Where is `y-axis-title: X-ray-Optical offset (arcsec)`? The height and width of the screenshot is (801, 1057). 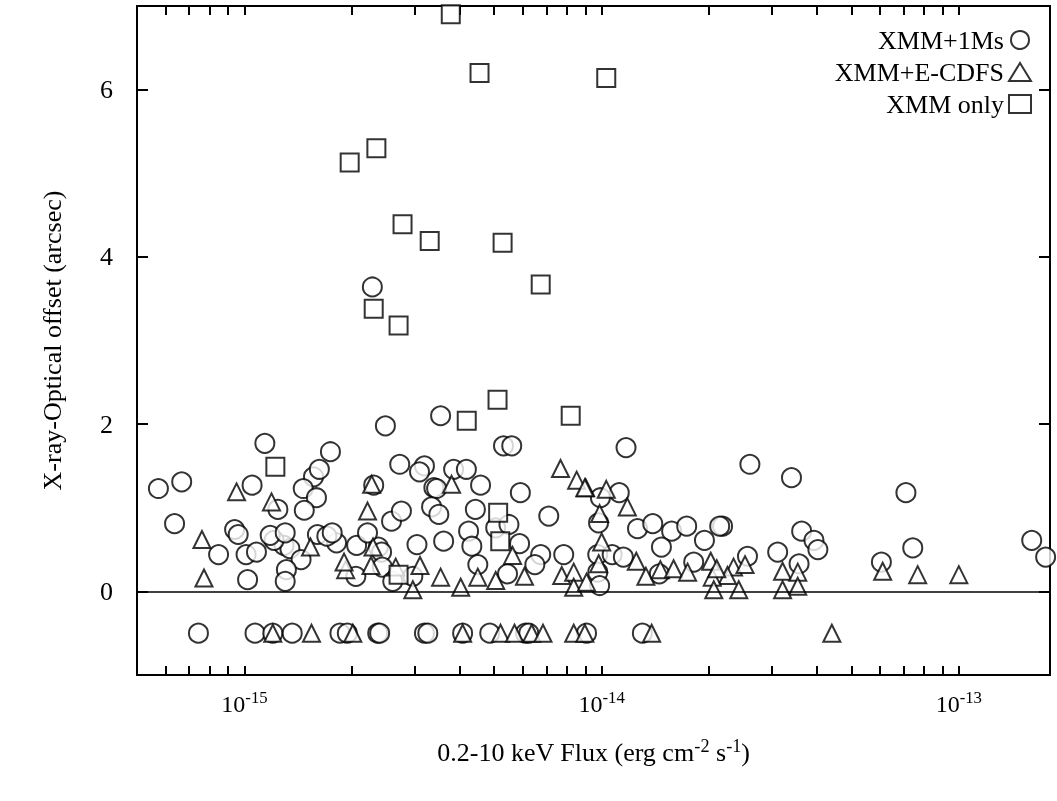 y-axis-title: X-ray-Optical offset (arcsec) is located at coordinates (52, 340).